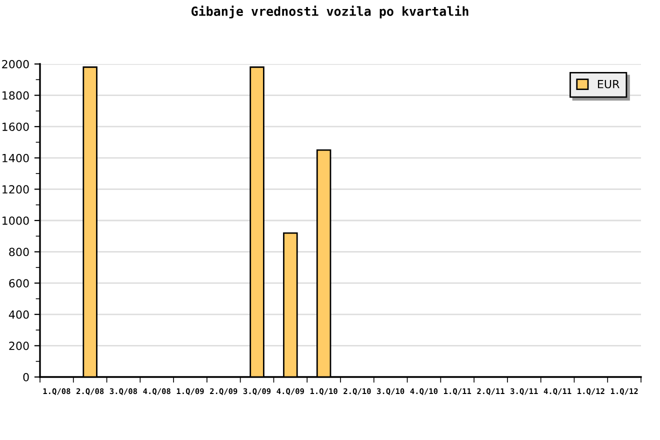 The height and width of the screenshot is (440, 660). I want to click on y-tick-label: 1000, so click(15, 220).